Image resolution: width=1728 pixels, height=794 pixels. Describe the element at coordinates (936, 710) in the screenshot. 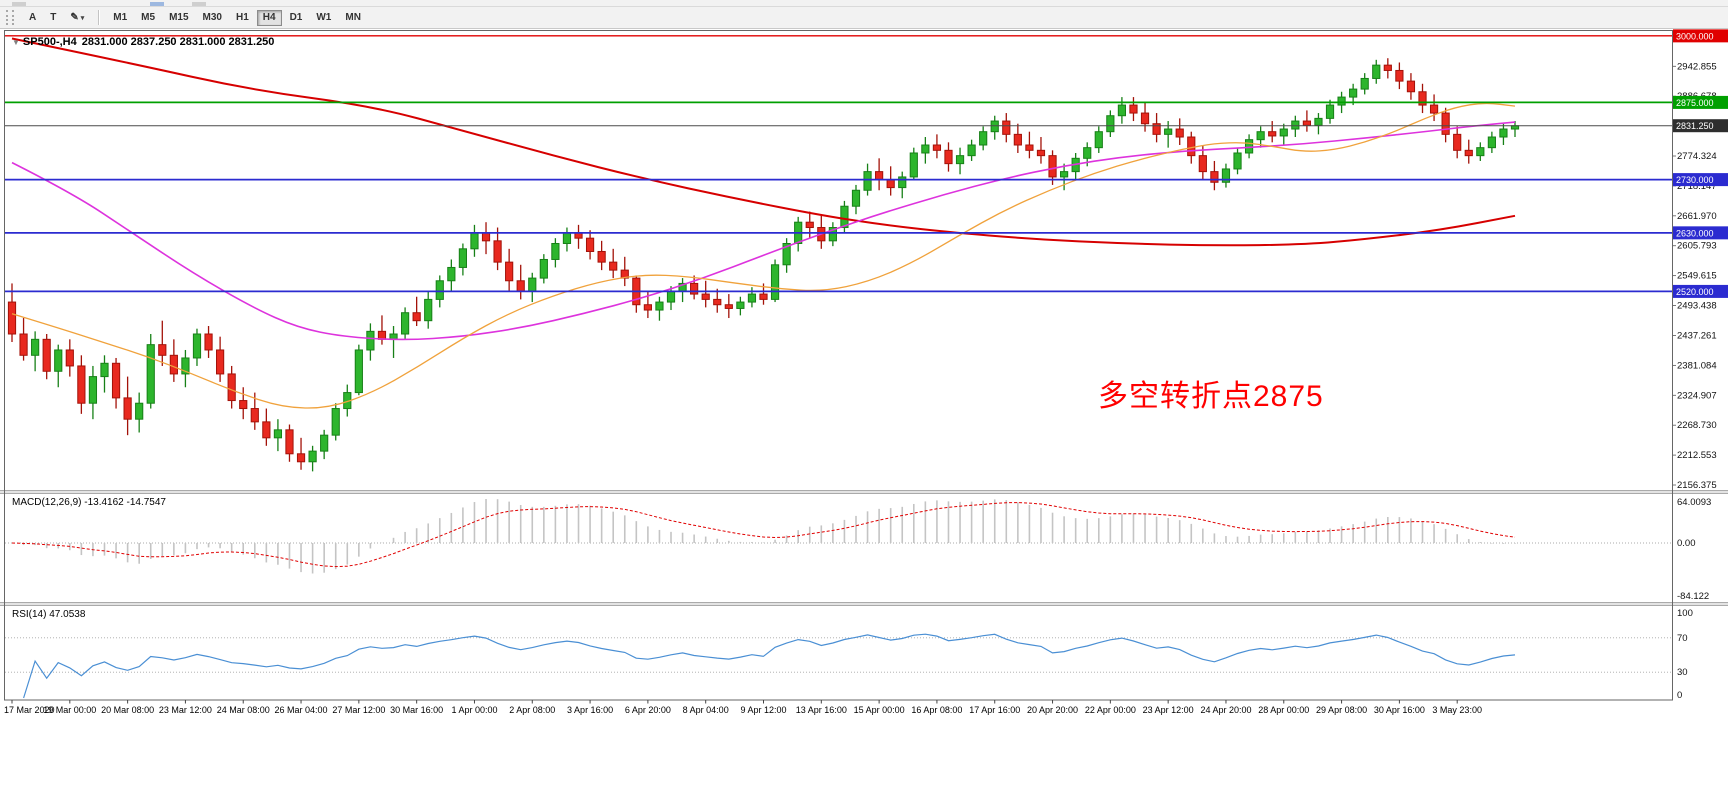

I see `svg-text: 16 Apr 08:00` at that location.